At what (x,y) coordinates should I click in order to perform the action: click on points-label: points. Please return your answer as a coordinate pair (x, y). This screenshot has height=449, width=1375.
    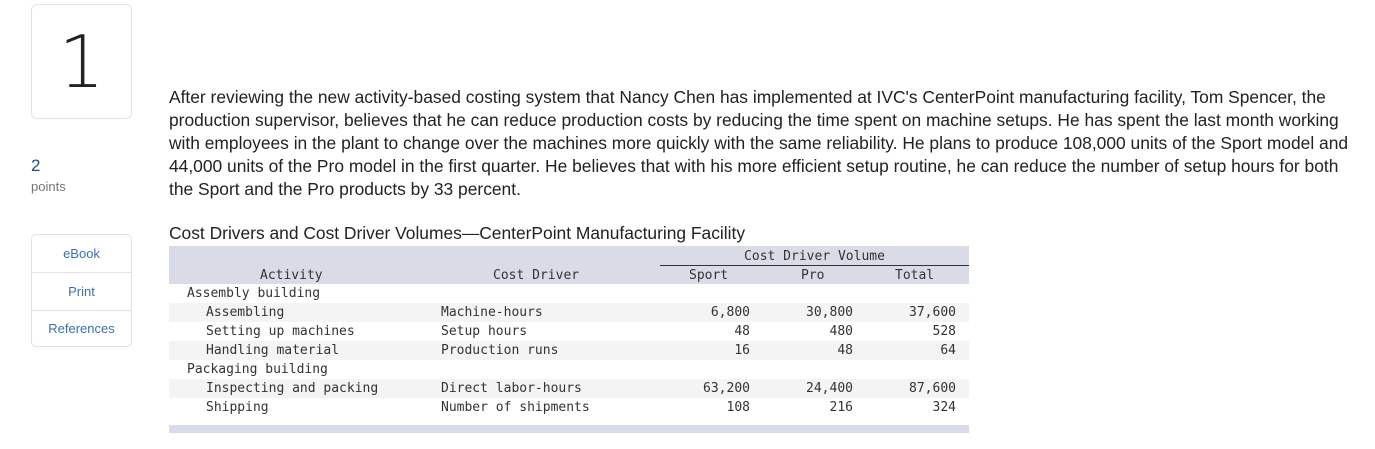
    Looking at the image, I should click on (48, 186).